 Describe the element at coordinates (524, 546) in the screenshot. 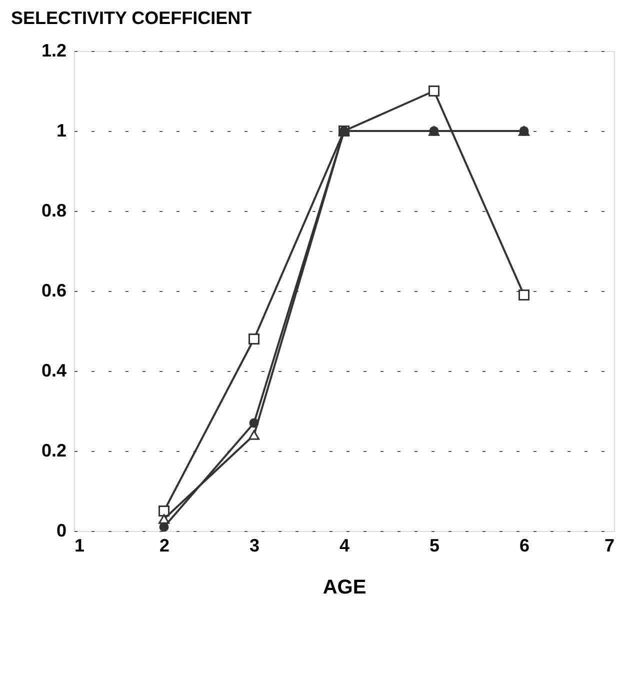

I see `x-tick-label: 6` at that location.